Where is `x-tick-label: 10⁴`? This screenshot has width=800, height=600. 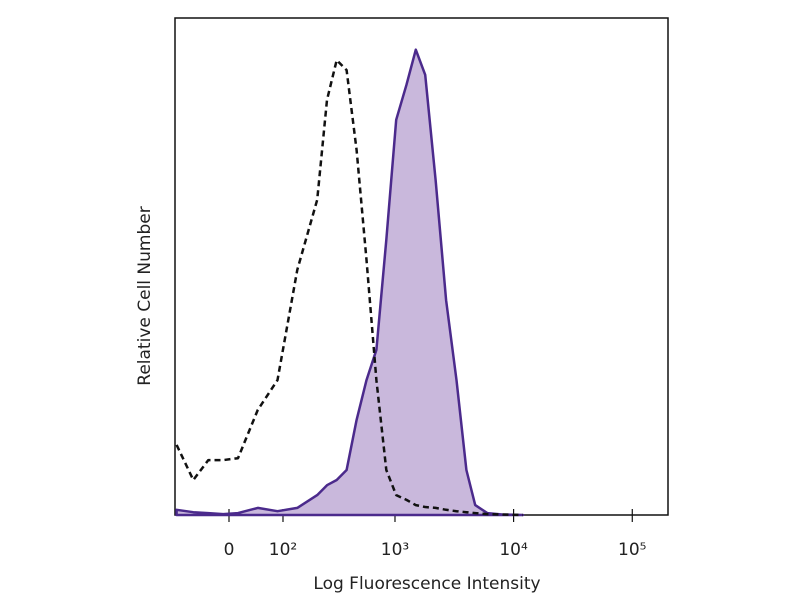
x-tick-label: 10⁴ is located at coordinates (513, 550).